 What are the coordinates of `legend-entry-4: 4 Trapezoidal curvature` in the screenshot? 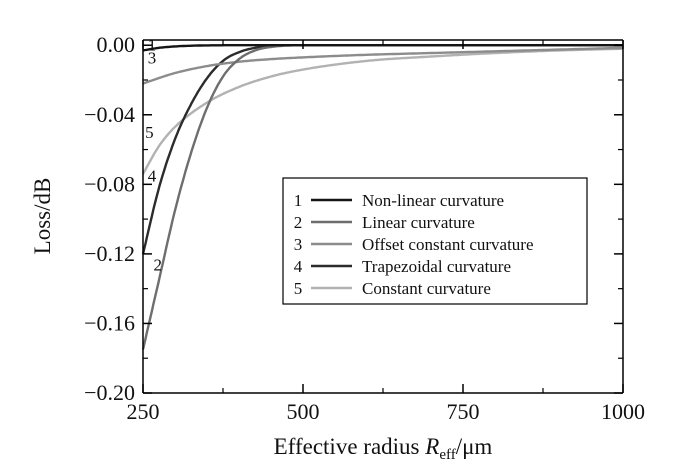 It's located at (402, 266).